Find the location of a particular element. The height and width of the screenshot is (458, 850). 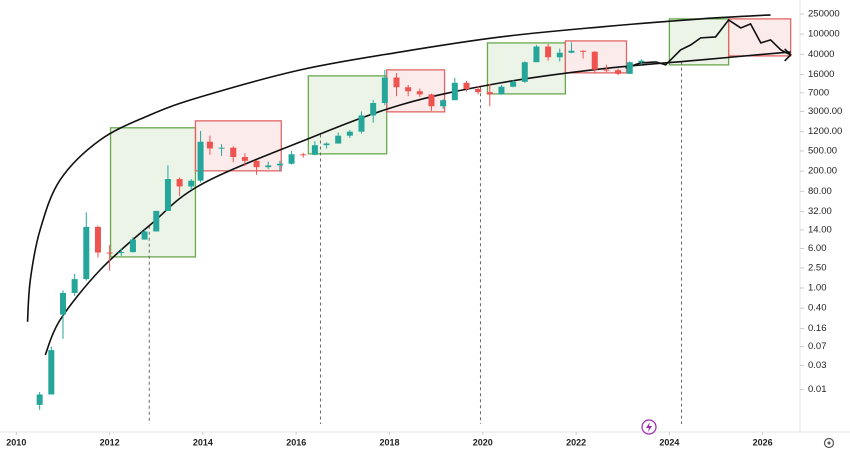

y-tick-label: 500.00 is located at coordinates (822, 150).